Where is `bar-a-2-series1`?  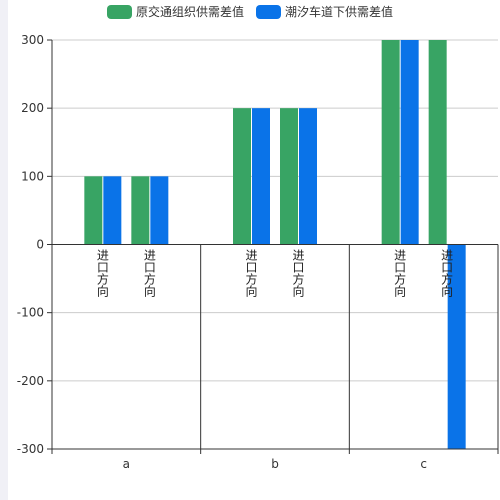
bar-a-2-series1 is located at coordinates (140, 210).